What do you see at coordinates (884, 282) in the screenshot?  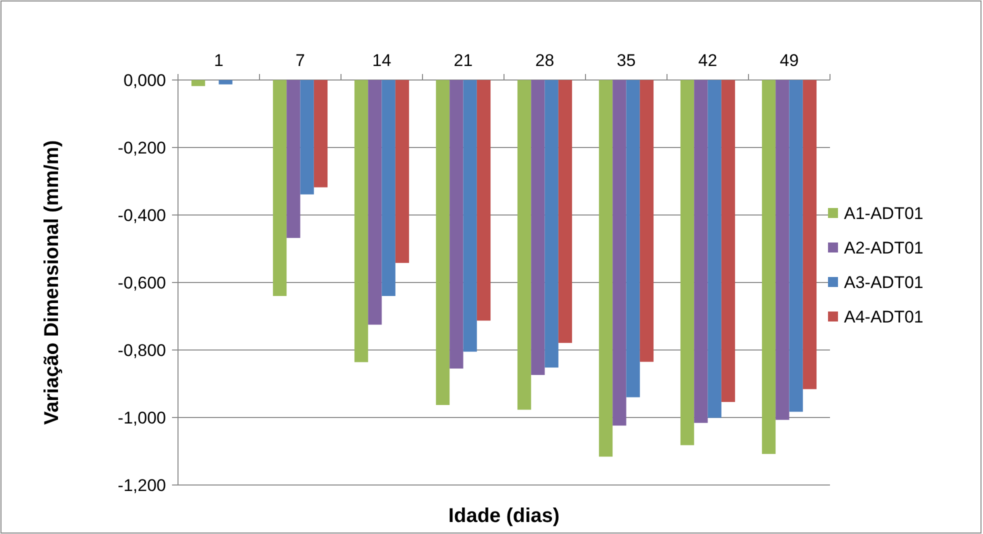 I see `legend-label: A3-ADT01` at bounding box center [884, 282].